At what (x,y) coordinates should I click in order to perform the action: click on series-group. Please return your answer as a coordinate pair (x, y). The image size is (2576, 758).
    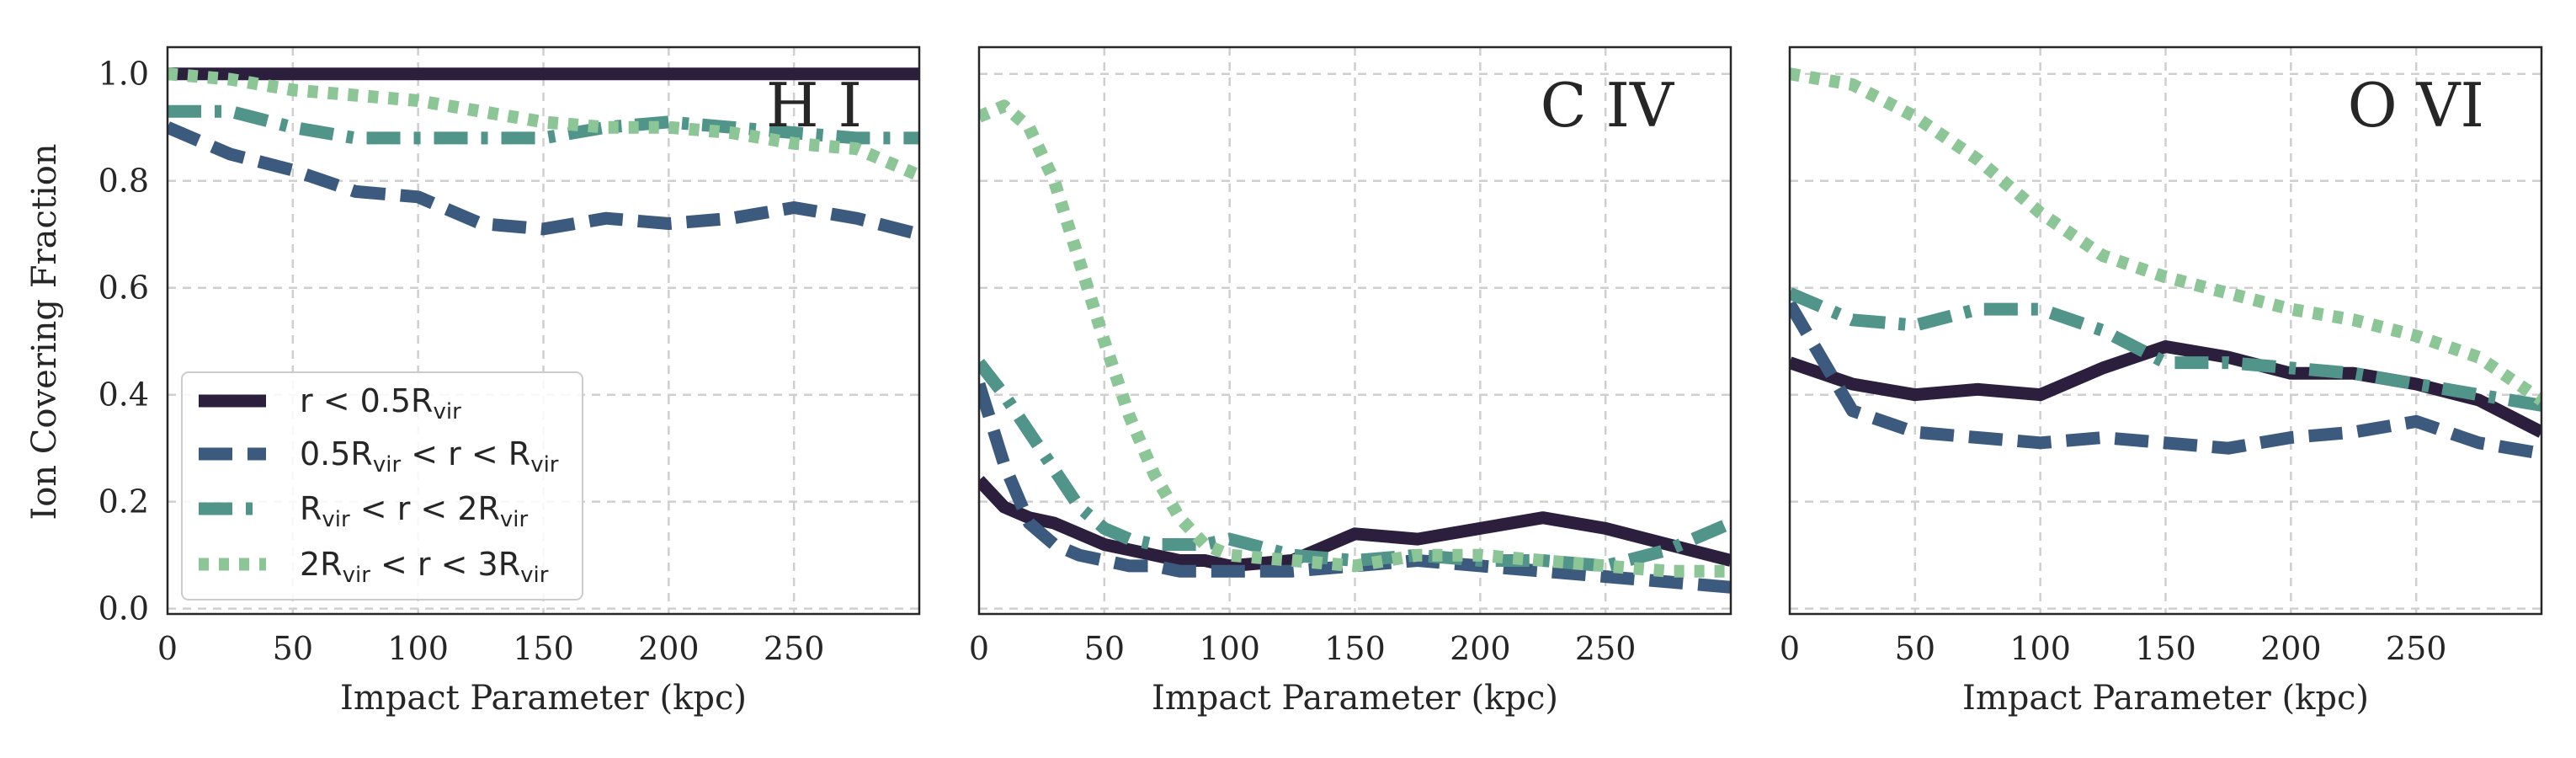
    Looking at the image, I should click on (544, 154).